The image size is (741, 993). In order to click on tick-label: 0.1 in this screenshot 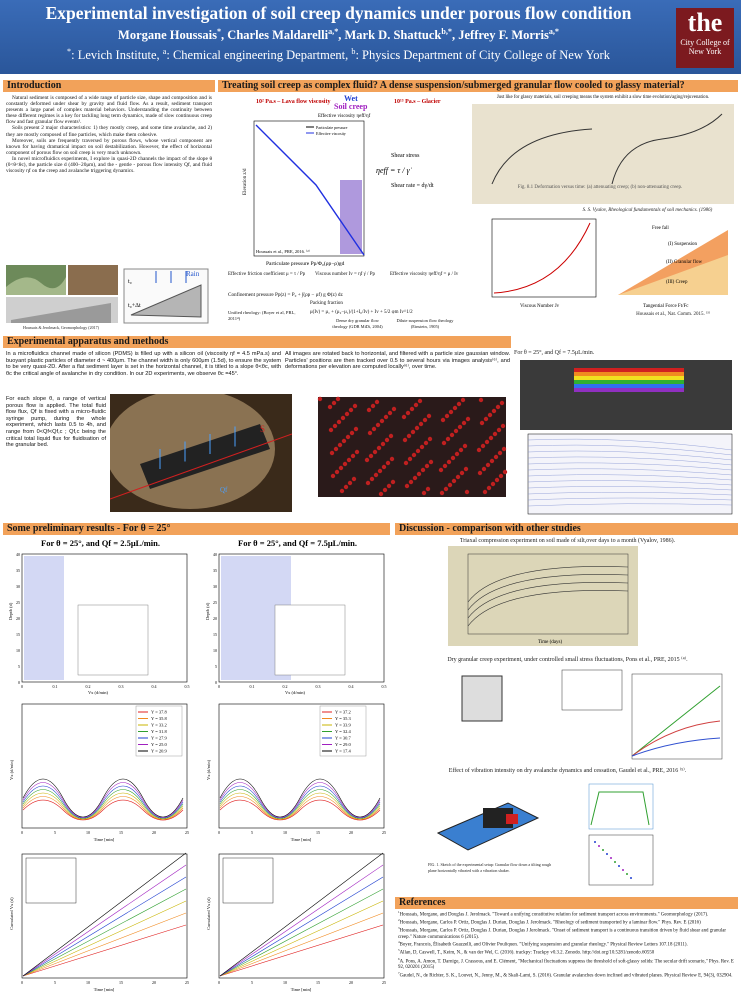, I will do `click(252, 686)`.